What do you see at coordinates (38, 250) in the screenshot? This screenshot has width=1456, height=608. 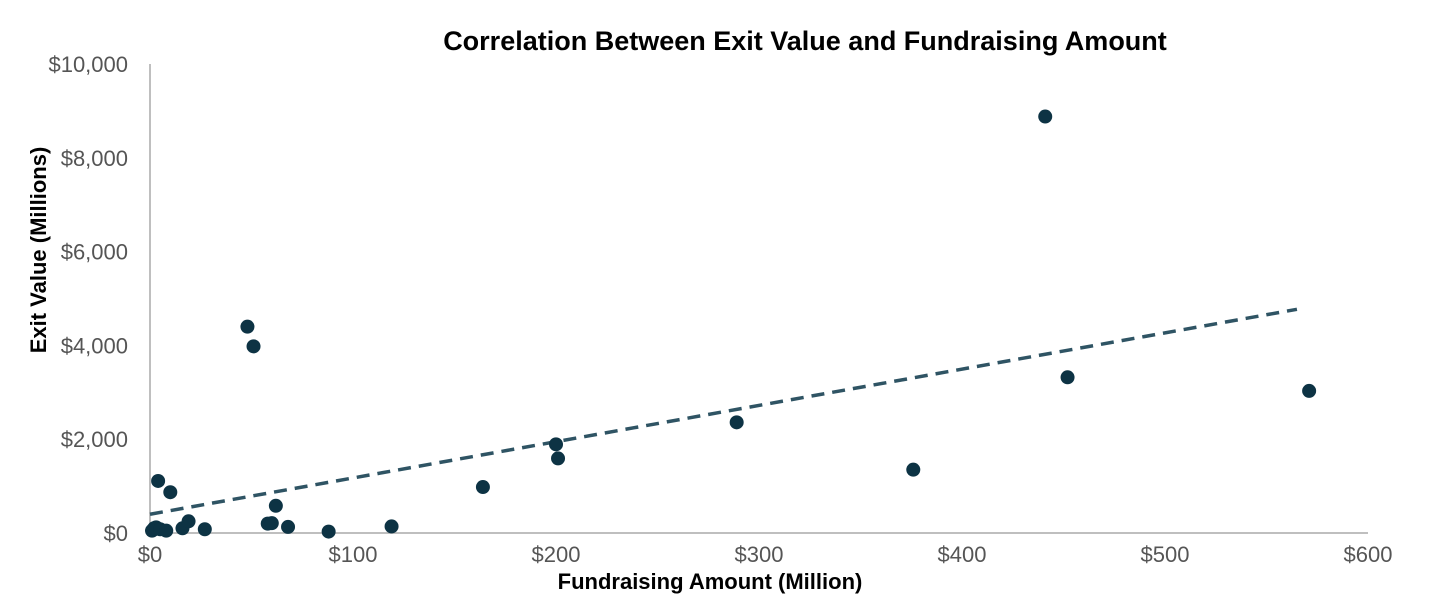 I see `y-axis-title: Exit Value (Millions)` at bounding box center [38, 250].